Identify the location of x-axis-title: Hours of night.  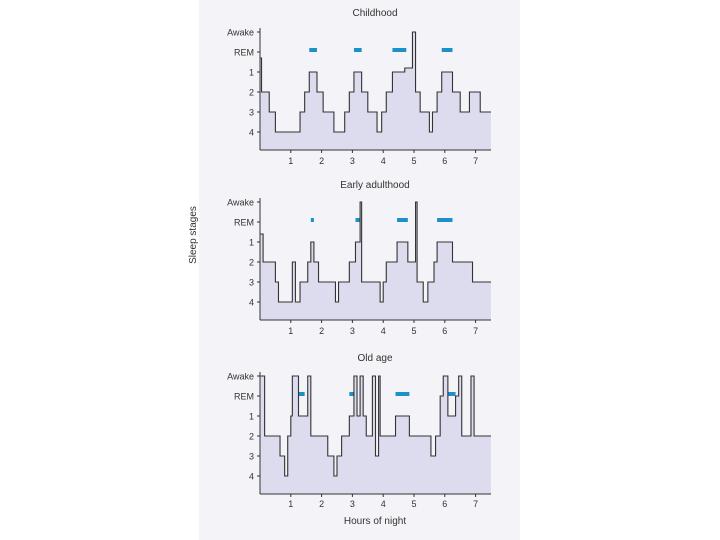
(375, 521).